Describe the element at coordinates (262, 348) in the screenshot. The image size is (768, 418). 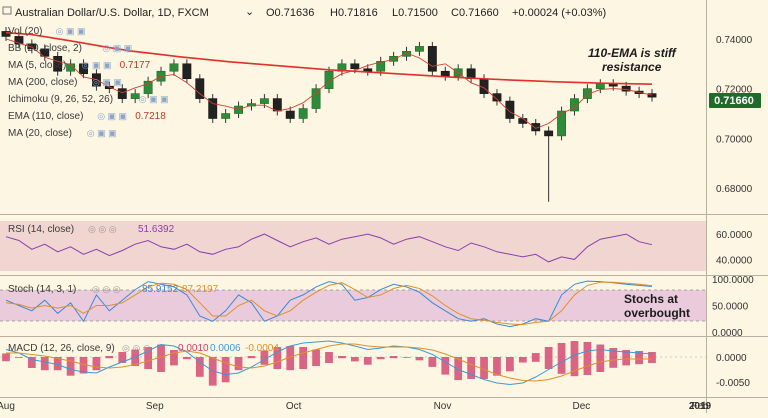
I see `macd-signal-value: -0.0004` at that location.